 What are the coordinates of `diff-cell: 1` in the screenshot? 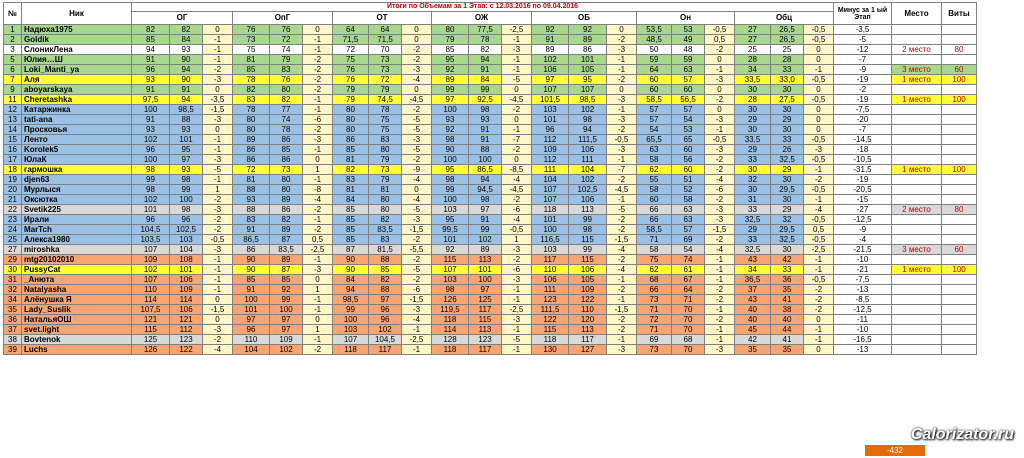 It's located at (317, 169).